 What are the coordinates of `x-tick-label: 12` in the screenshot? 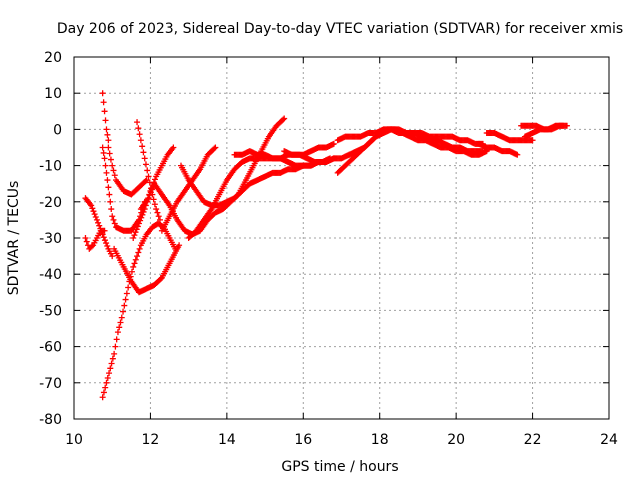 It's located at (151, 440).